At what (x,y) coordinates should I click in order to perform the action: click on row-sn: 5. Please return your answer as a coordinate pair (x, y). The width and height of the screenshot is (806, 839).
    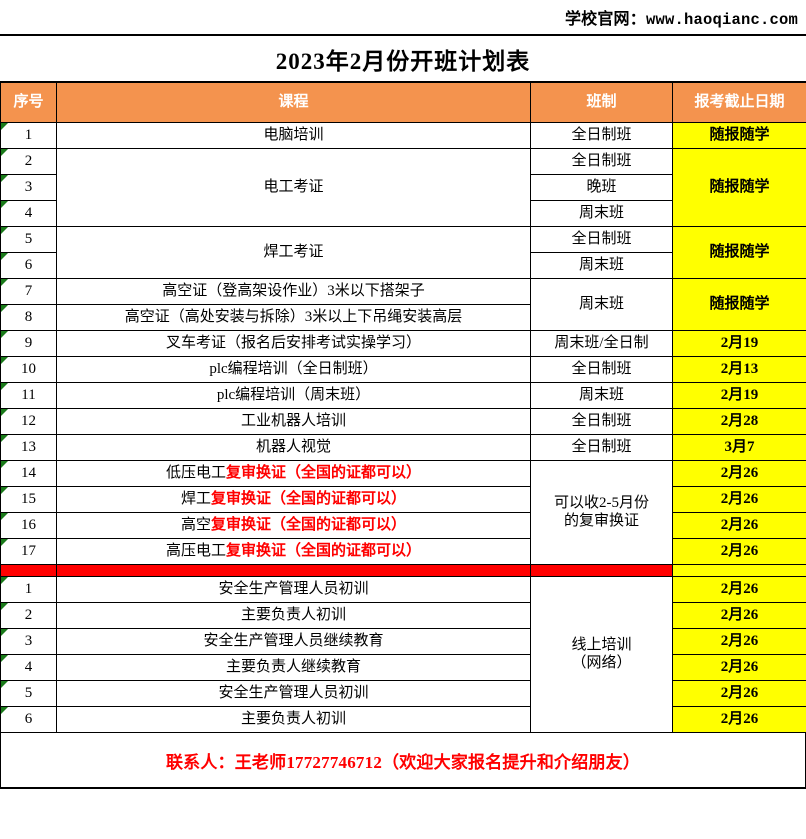
    Looking at the image, I should click on (28, 239).